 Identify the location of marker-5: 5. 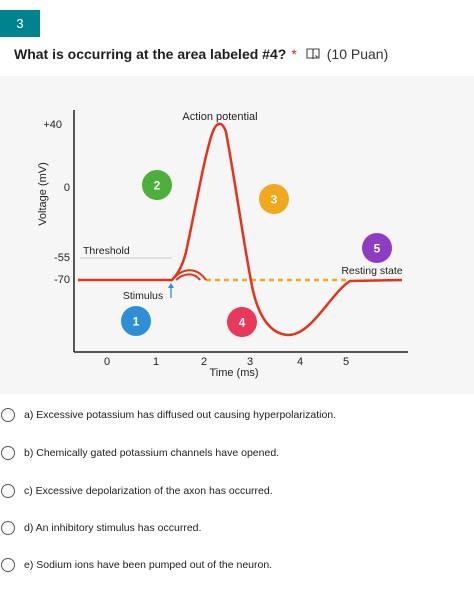
(377, 248).